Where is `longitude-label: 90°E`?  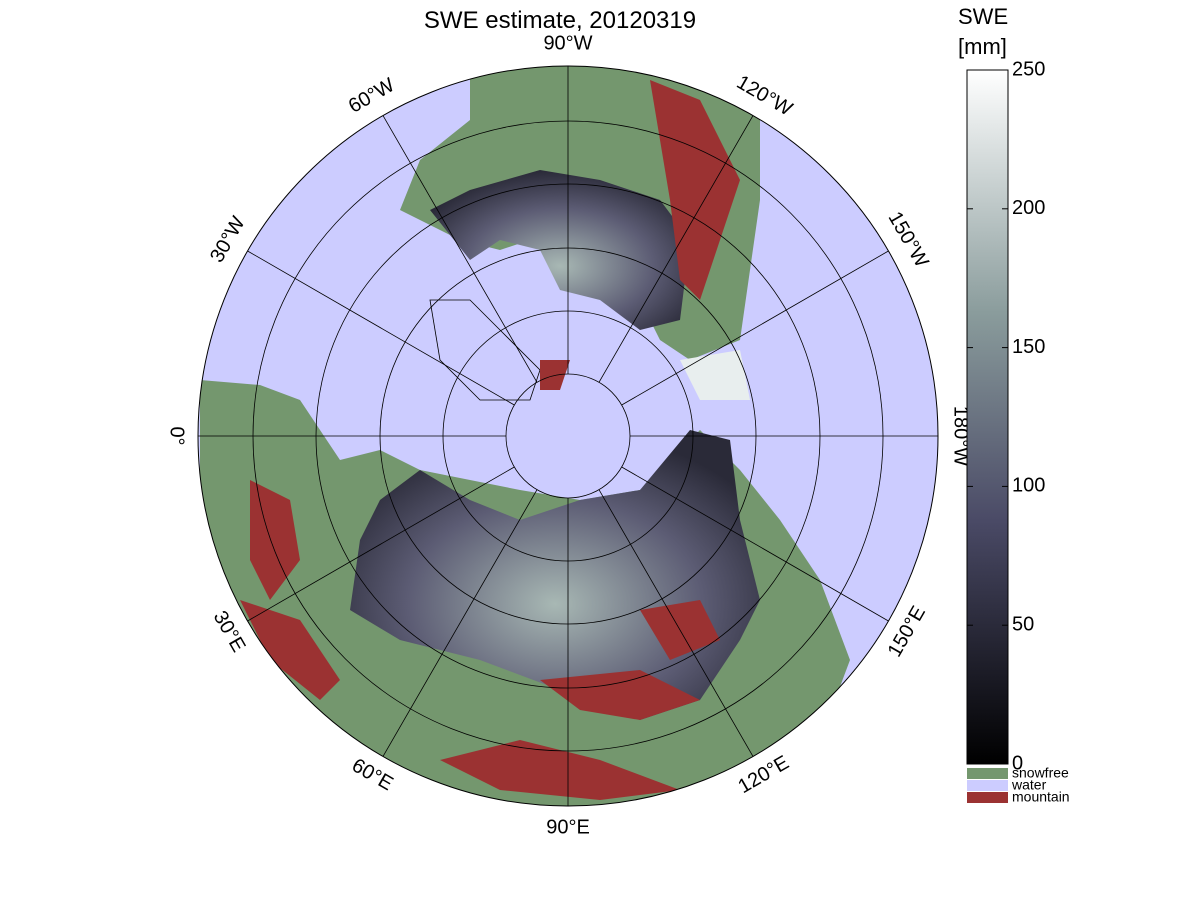 longitude-label: 90°E is located at coordinates (568, 827).